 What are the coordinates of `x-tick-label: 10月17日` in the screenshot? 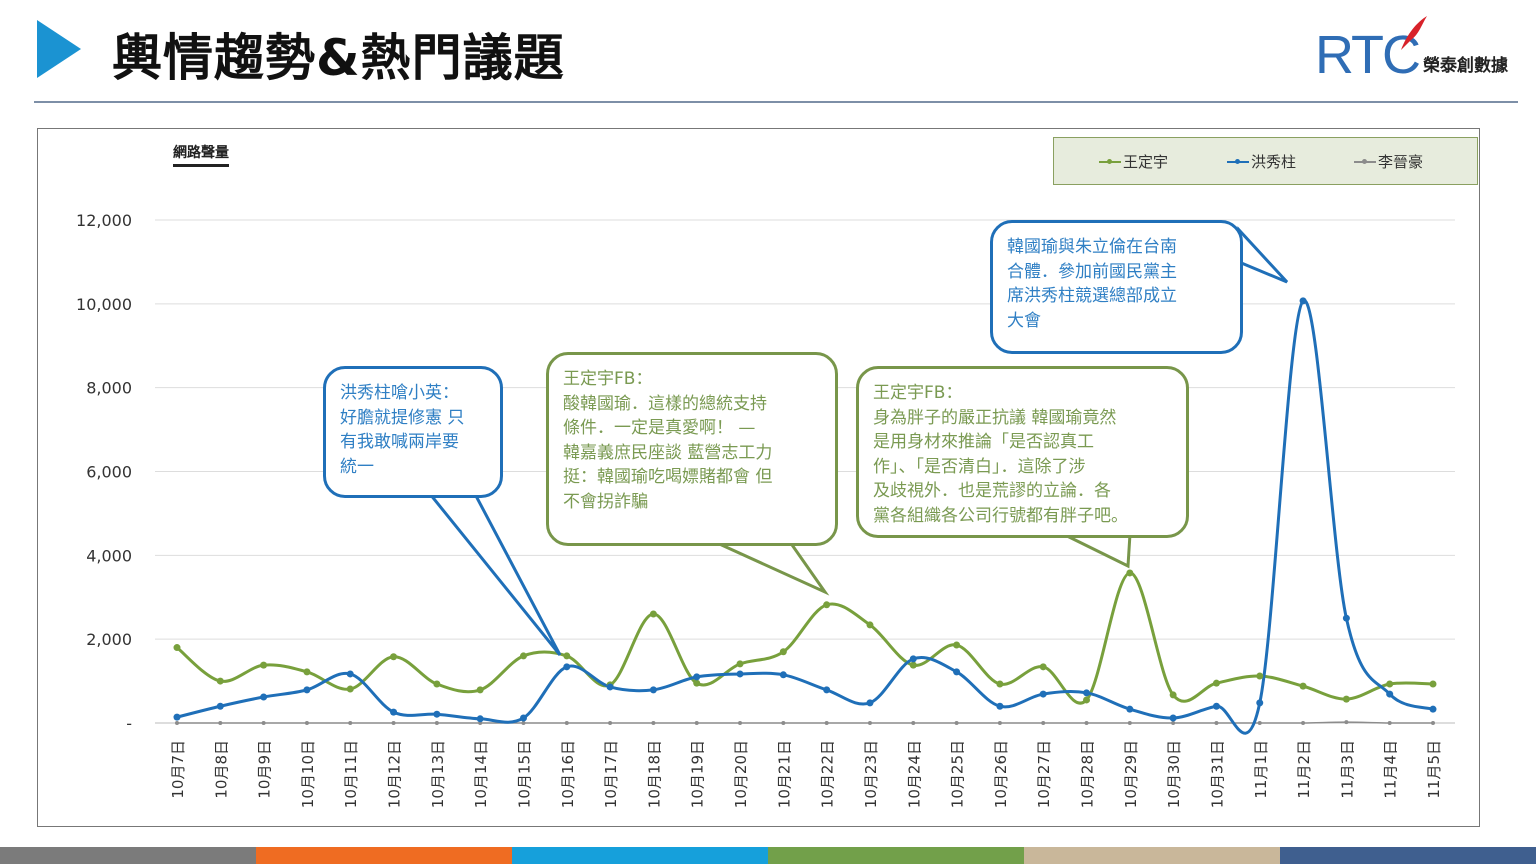 It's located at (611, 774).